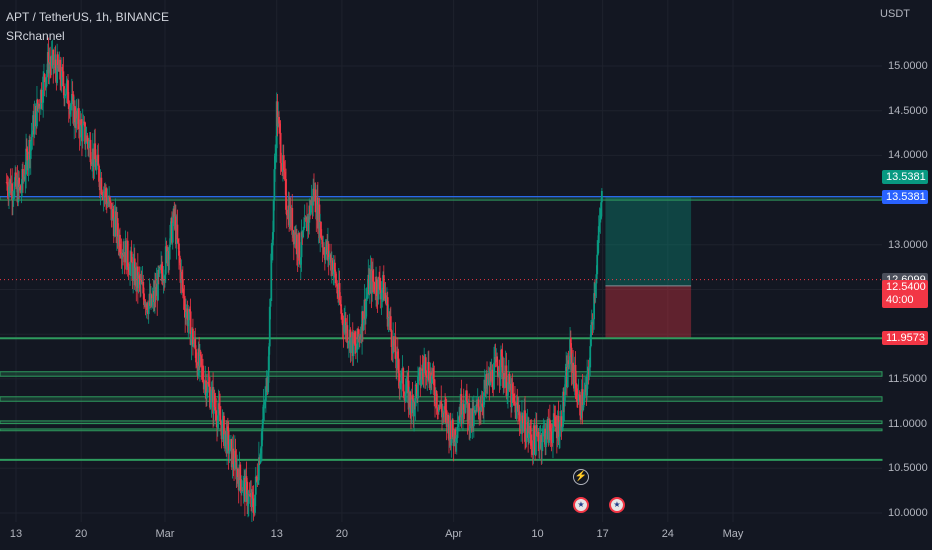 Image resolution: width=932 pixels, height=550 pixels. Describe the element at coordinates (895, 14) in the screenshot. I see `axis-unit-label: USDT` at that location.